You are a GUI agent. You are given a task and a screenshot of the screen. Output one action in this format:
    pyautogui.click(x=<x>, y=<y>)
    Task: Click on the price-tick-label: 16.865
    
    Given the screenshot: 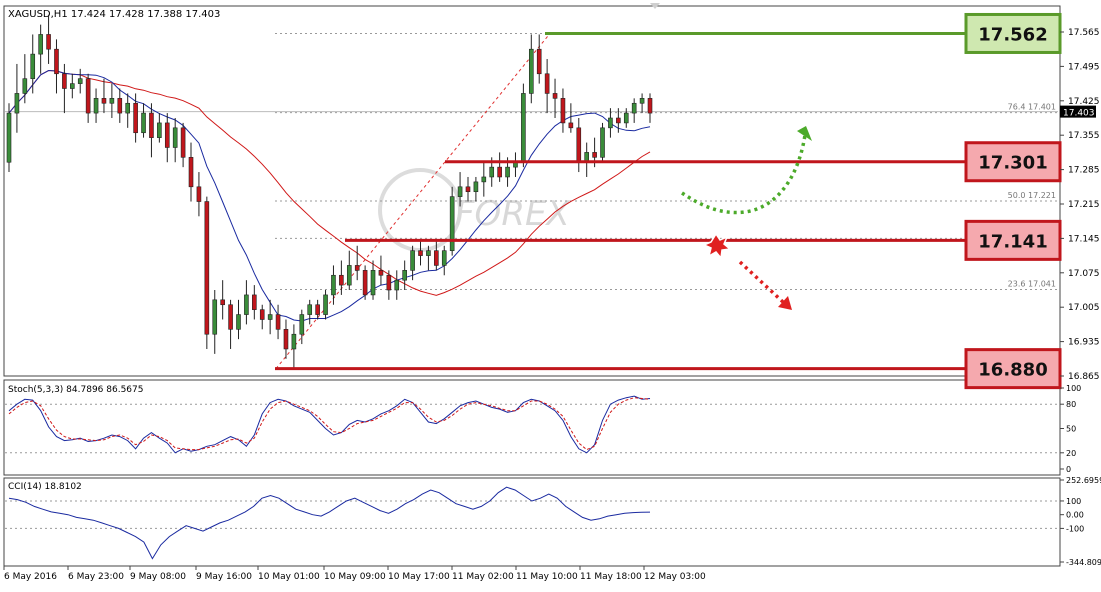 What is the action you would take?
    pyautogui.click(x=1084, y=377)
    